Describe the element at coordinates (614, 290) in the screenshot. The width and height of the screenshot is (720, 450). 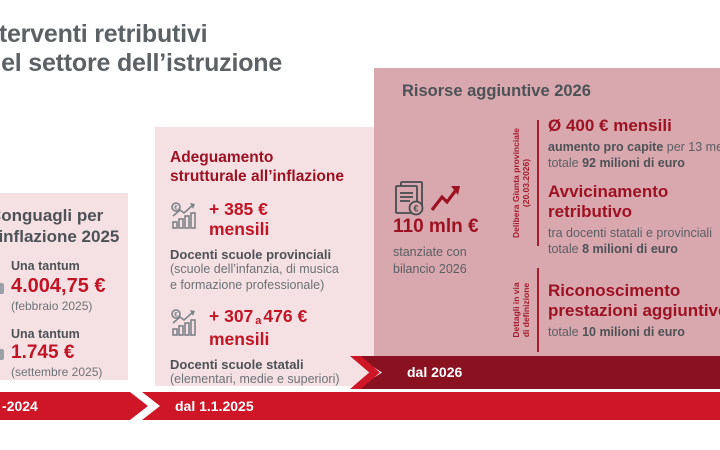
I see `entry-title-line1: Riconoscimento` at that location.